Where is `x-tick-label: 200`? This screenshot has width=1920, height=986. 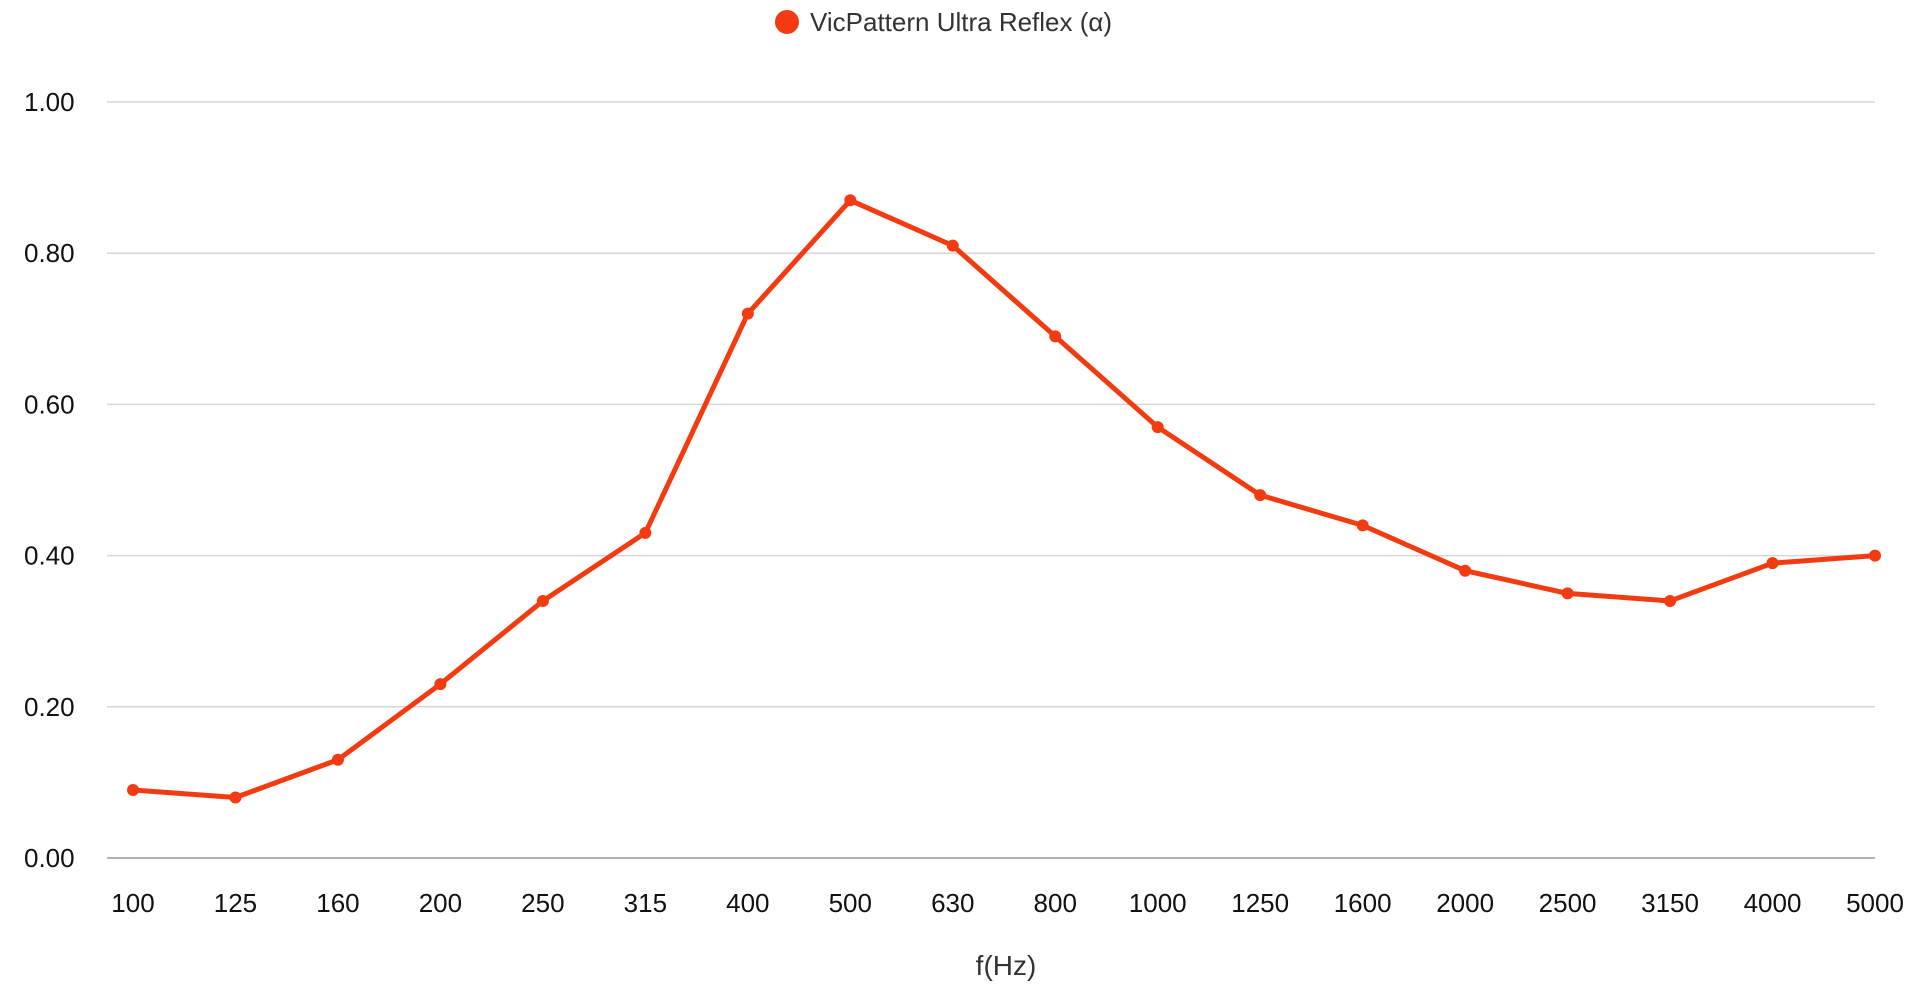
x-tick-label: 200 is located at coordinates (440, 903).